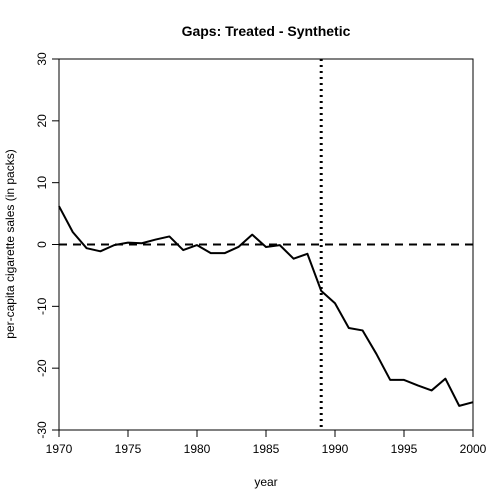  I want to click on y-axis: -30 -20 -10 0 10 20 30, so click(47, 245).